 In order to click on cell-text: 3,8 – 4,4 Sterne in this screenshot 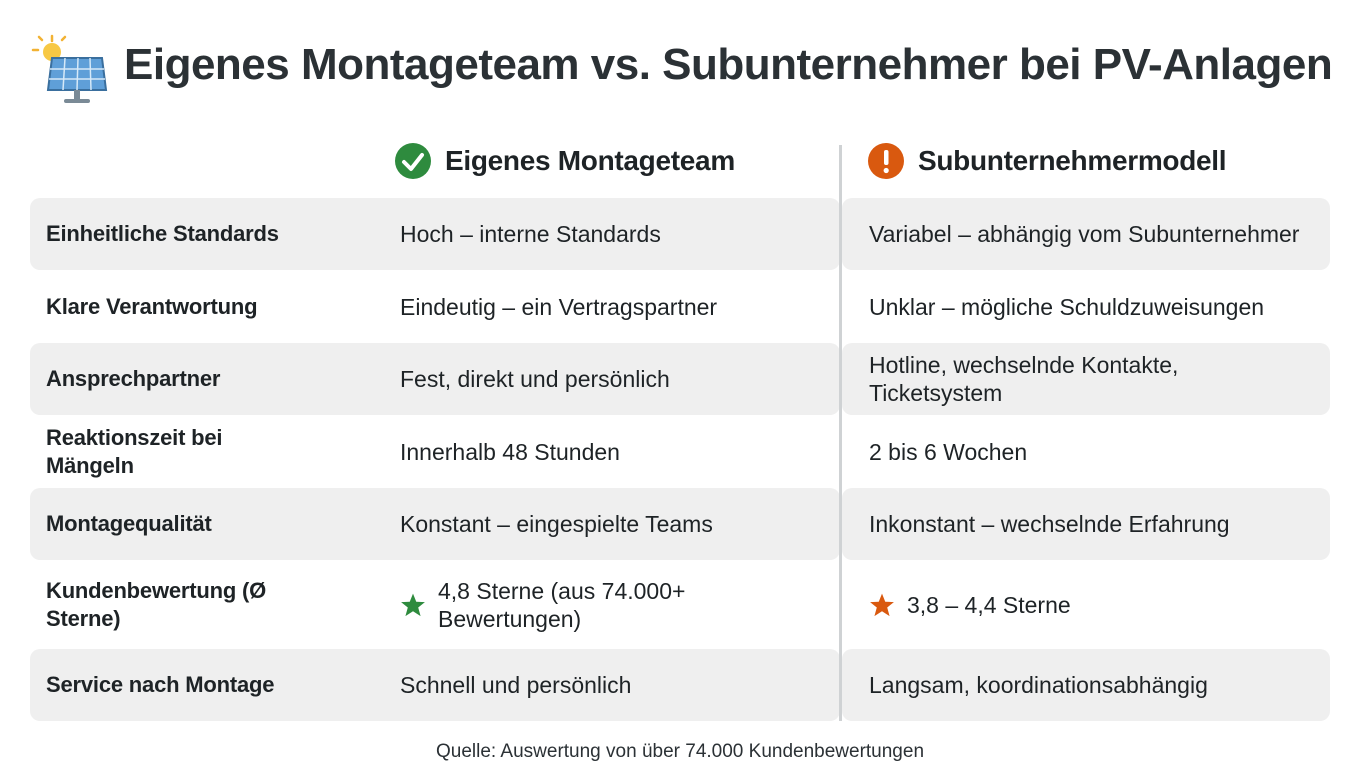, I will do `click(989, 604)`.